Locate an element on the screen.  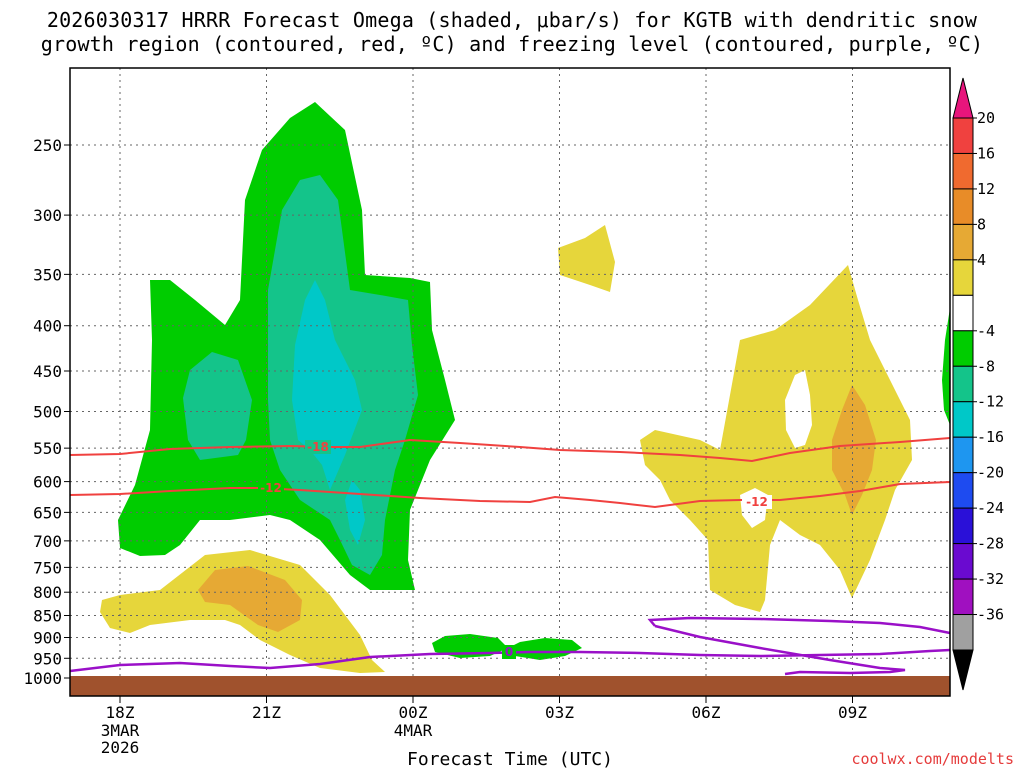
dendritic-contour-upper is located at coordinates (510, 450).